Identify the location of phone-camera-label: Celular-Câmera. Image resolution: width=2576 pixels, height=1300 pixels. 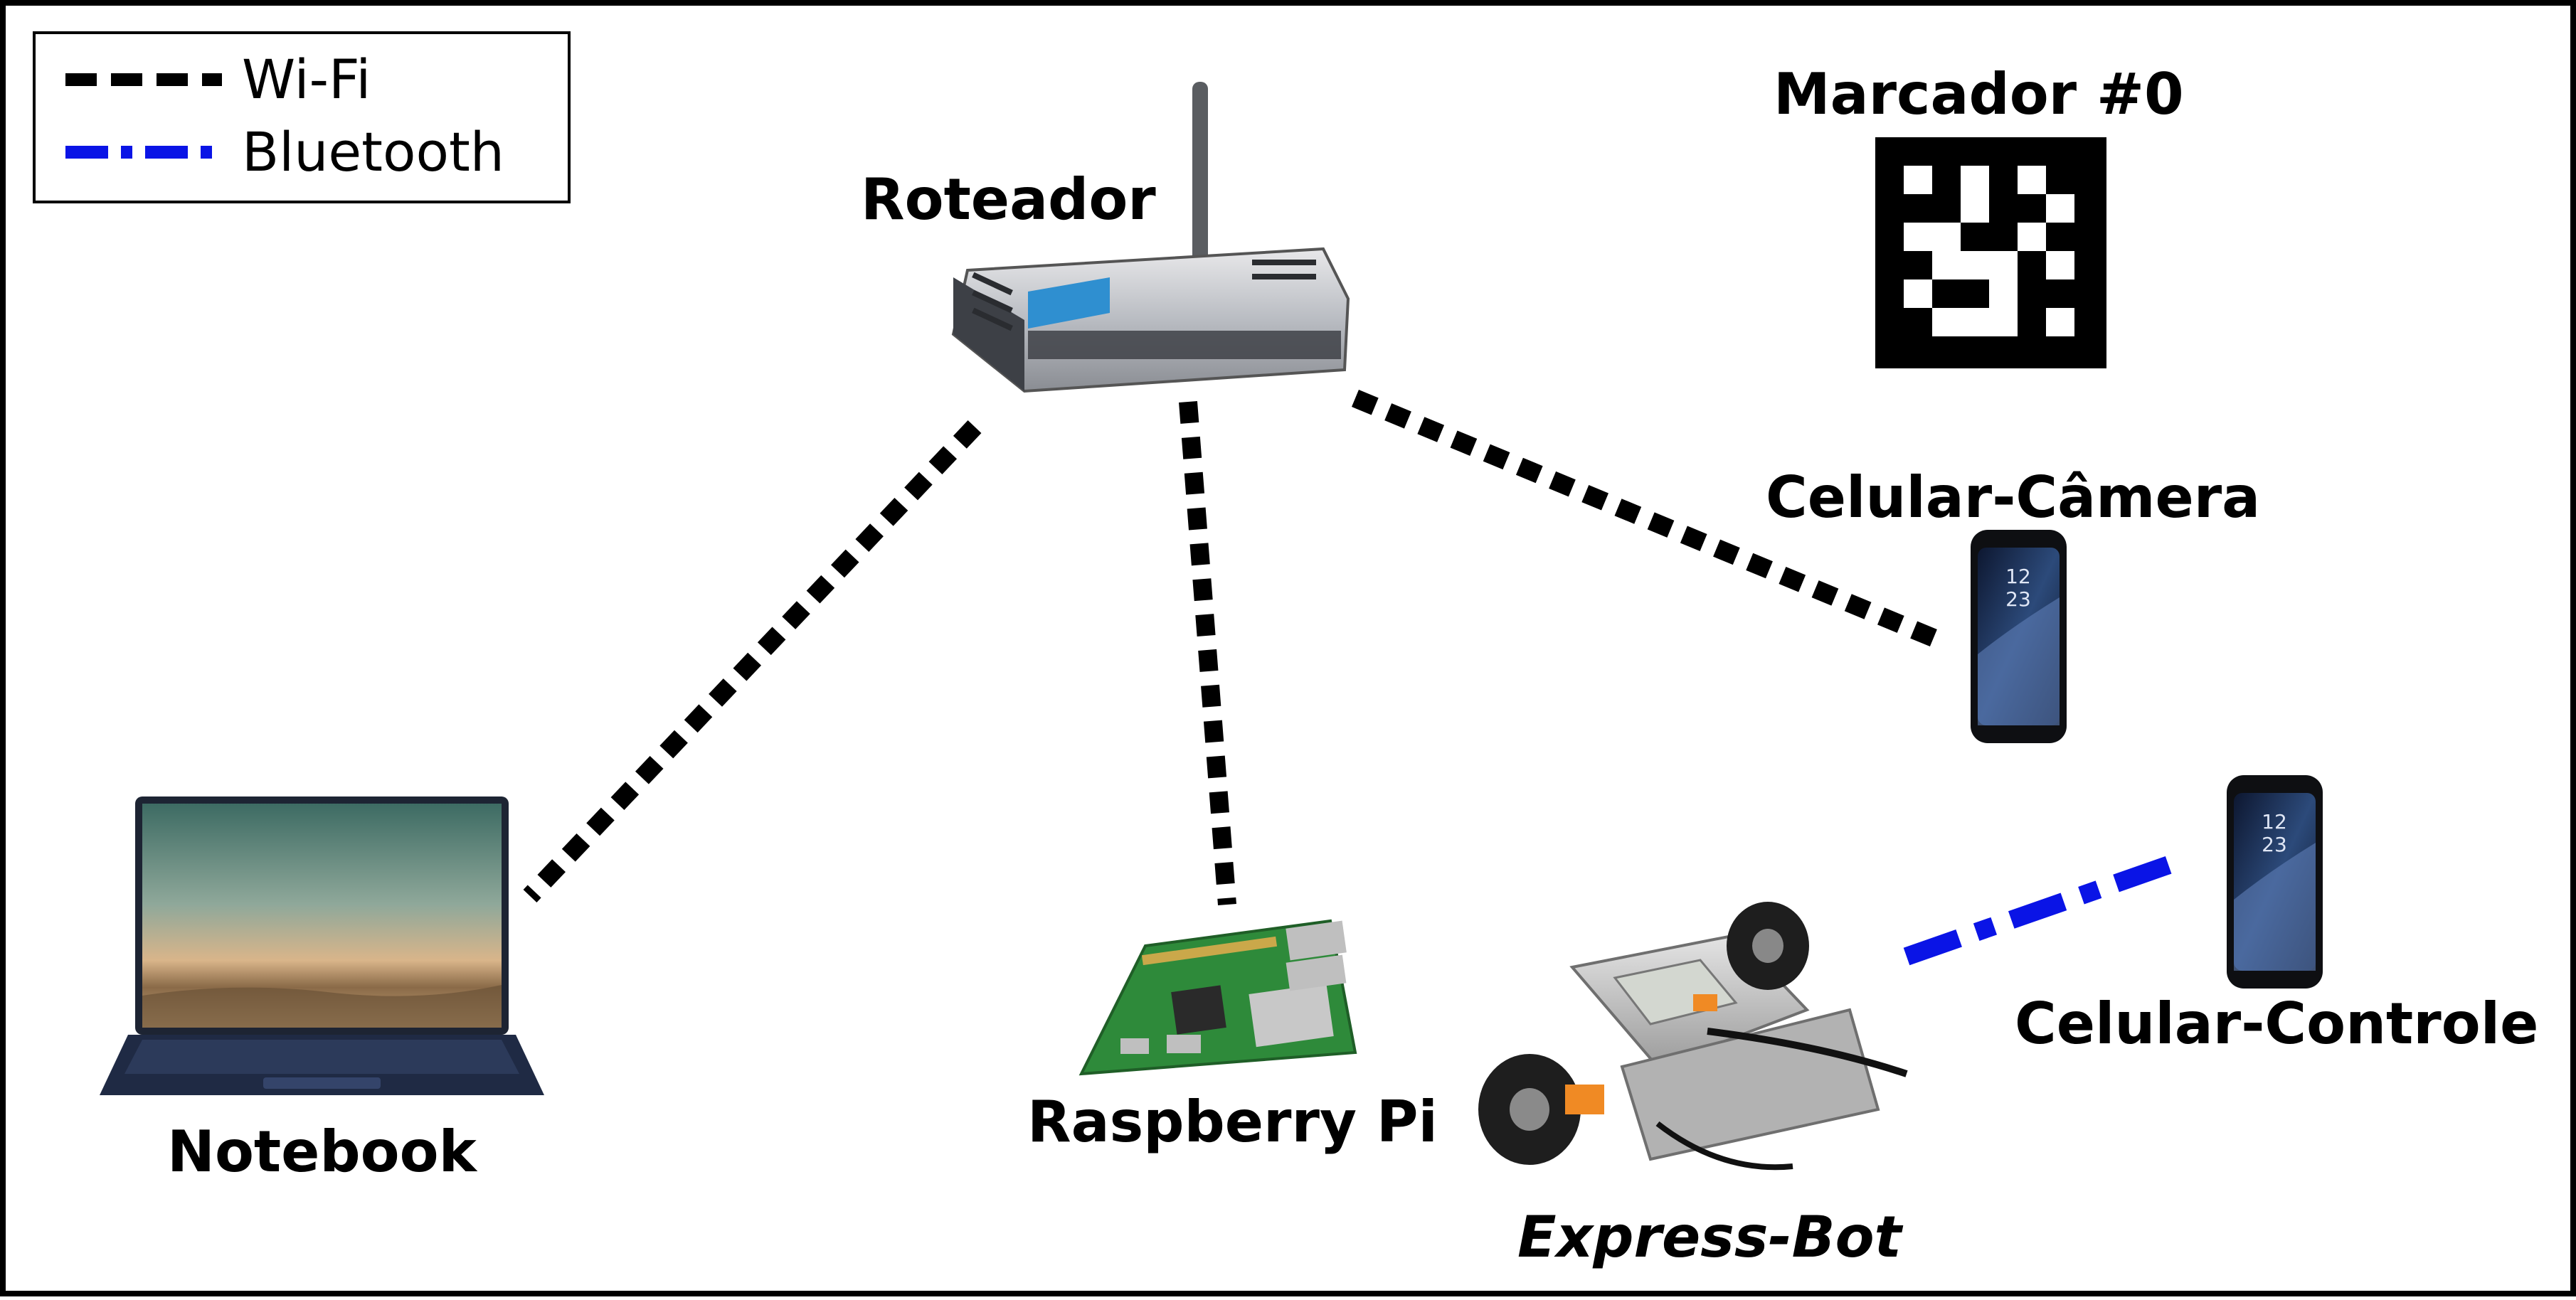
(2013, 498).